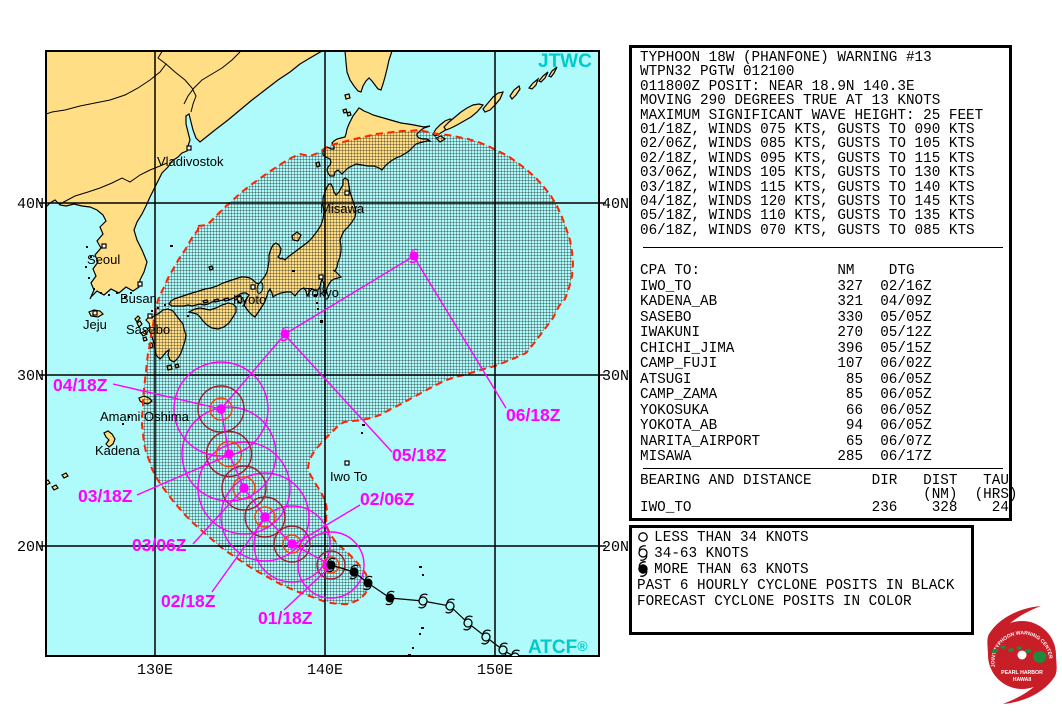 The width and height of the screenshot is (1062, 715). I want to click on svg-text: 03/06Z, so click(159, 545).